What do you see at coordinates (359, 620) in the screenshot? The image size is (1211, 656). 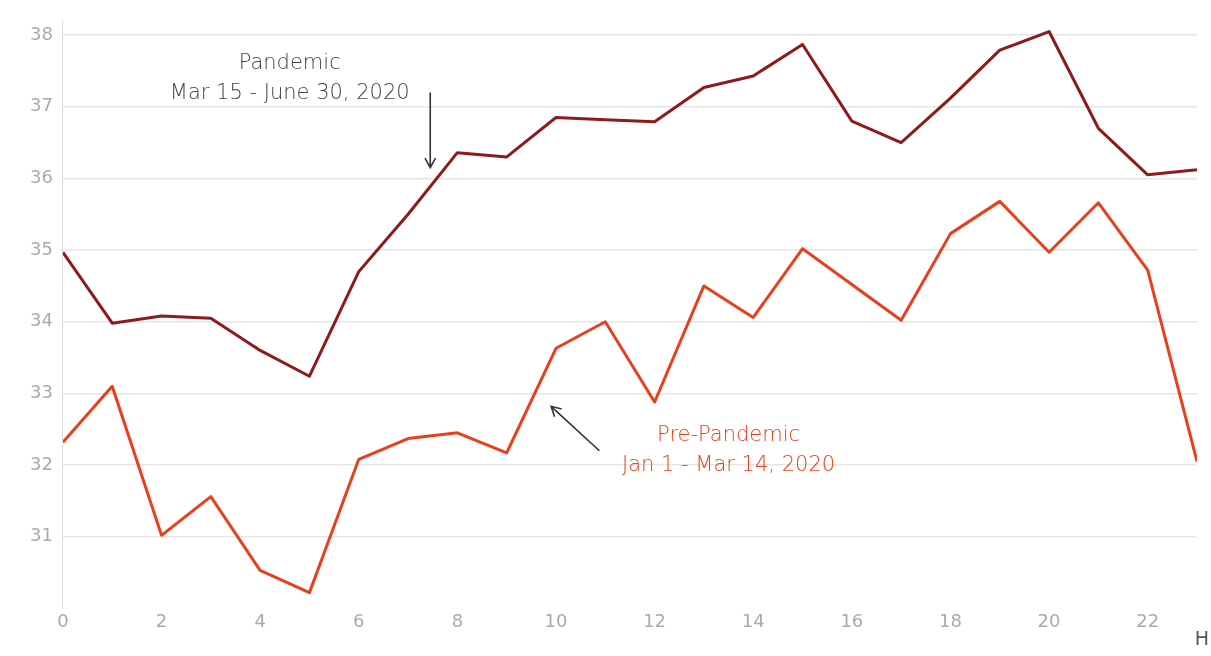 I see `x-tick-label: 6` at bounding box center [359, 620].